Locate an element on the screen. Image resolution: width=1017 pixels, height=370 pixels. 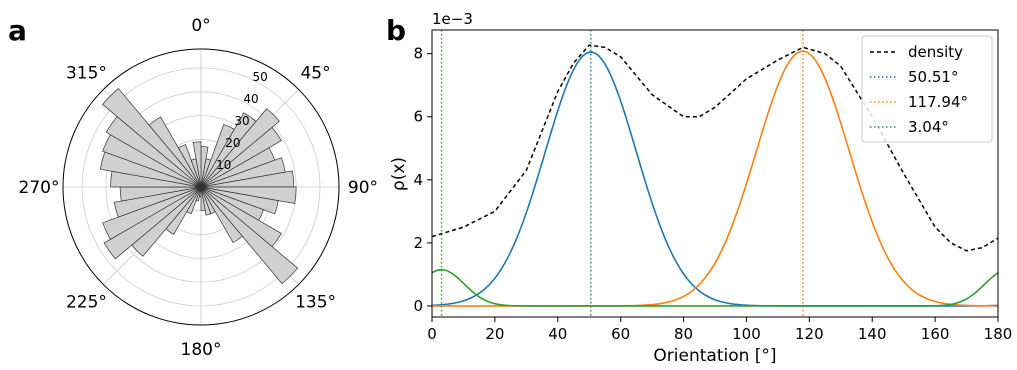
radius-tick-label: 40 is located at coordinates (250, 99).